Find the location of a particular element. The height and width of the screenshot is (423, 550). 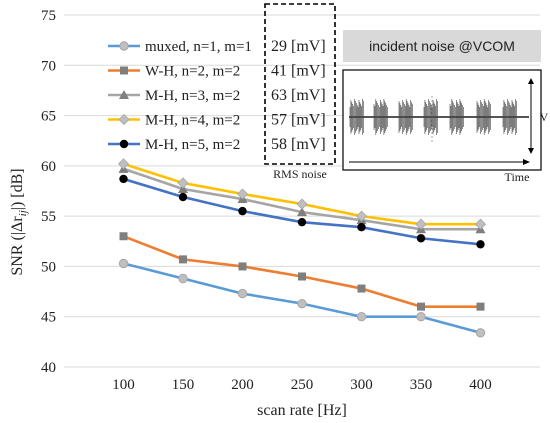

rms-value-3: 63 [mV] is located at coordinates (298, 95).